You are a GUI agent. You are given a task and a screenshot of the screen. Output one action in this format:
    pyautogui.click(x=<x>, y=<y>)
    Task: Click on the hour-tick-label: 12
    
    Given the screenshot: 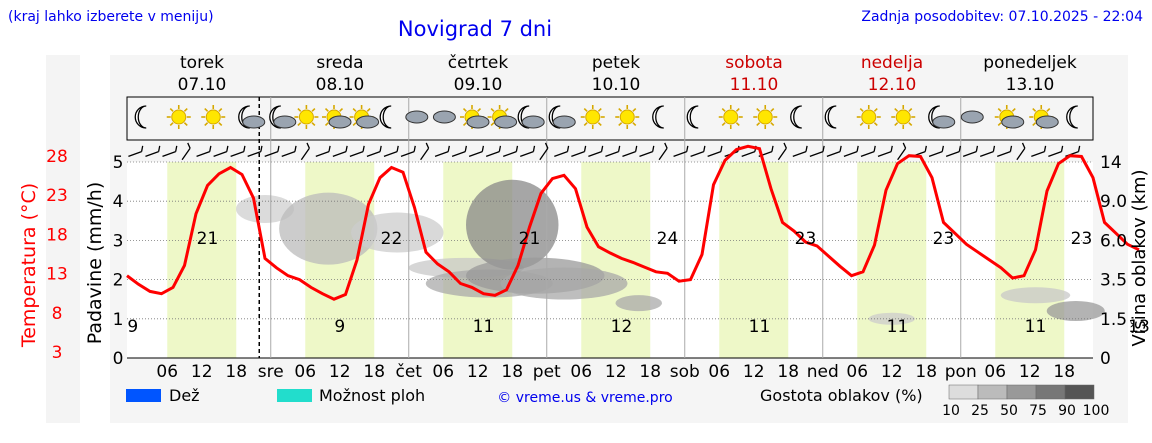 What is the action you would take?
    pyautogui.click(x=340, y=372)
    